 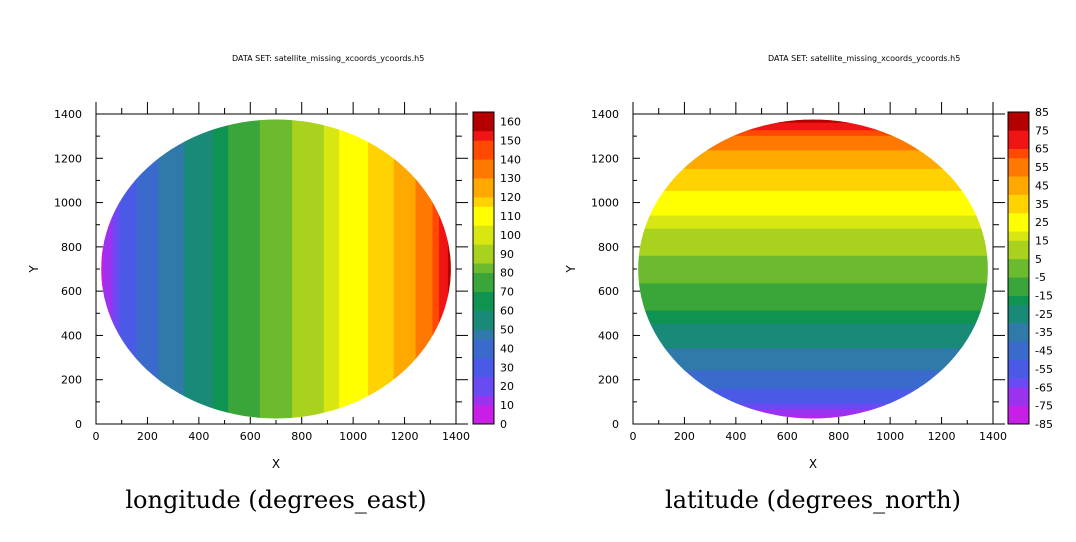 I want to click on x-tick-label: 0, so click(x=96, y=436).